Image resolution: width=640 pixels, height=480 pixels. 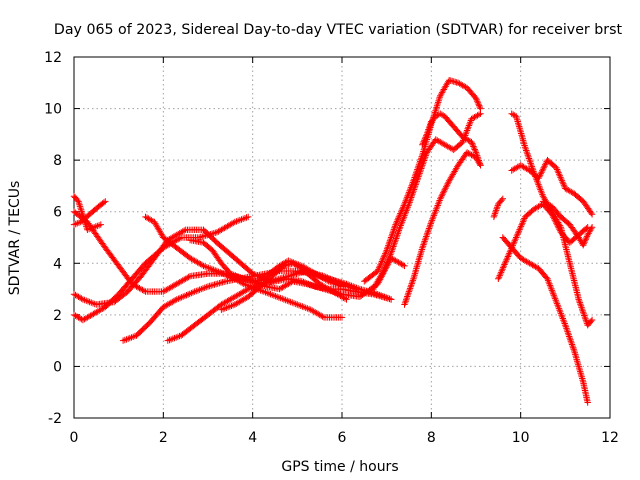 What do you see at coordinates (279, 309) in the screenshot?
I see `series-arc-h` at bounding box center [279, 309].